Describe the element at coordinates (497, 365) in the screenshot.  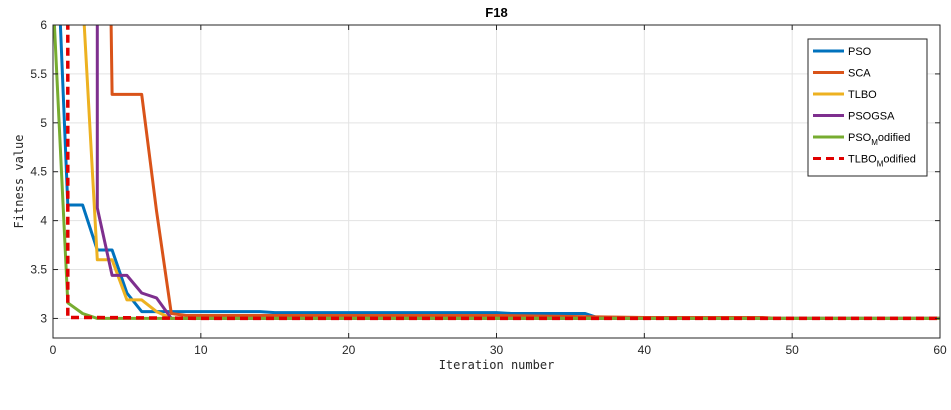
I see `x-axis-label: Iteration number` at that location.